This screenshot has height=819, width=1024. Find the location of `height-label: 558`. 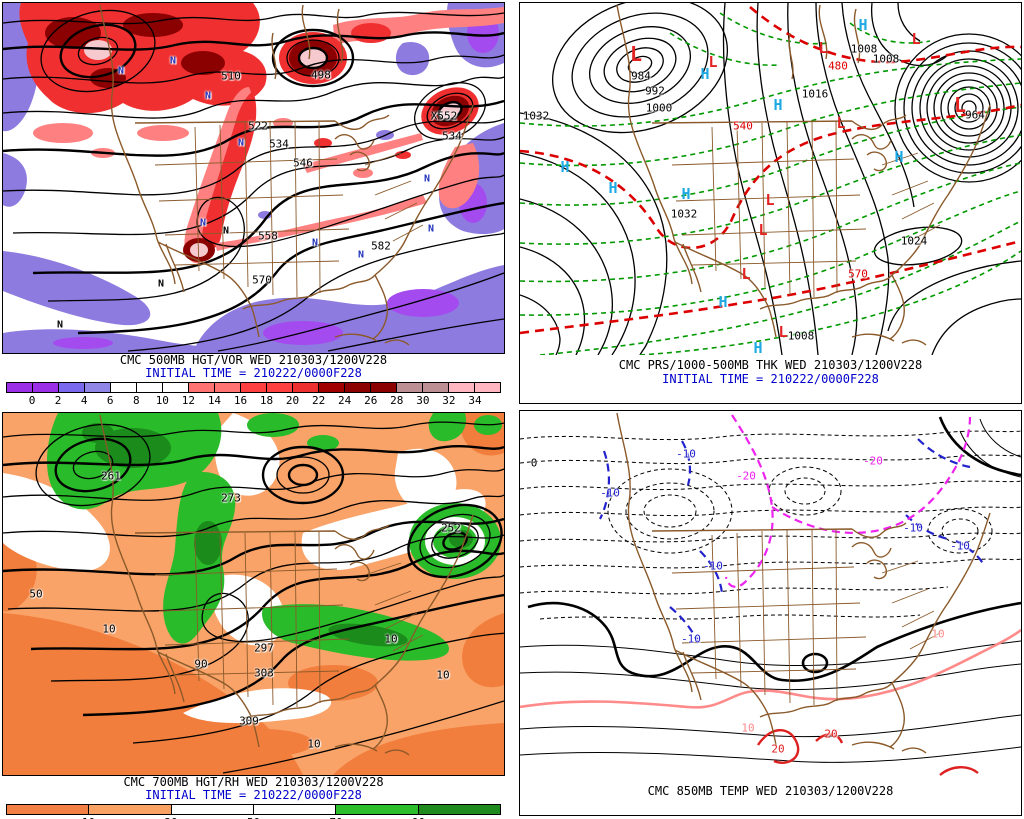

height-label: 558 is located at coordinates (268, 236).